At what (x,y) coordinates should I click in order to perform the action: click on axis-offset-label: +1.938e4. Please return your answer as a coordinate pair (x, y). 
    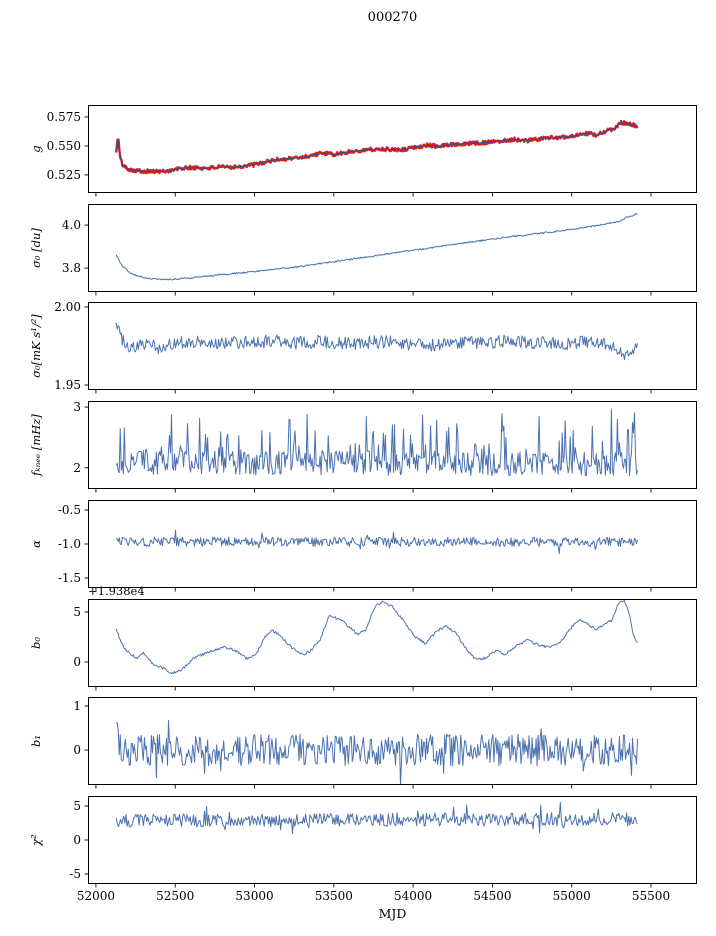
    Looking at the image, I should click on (116, 591).